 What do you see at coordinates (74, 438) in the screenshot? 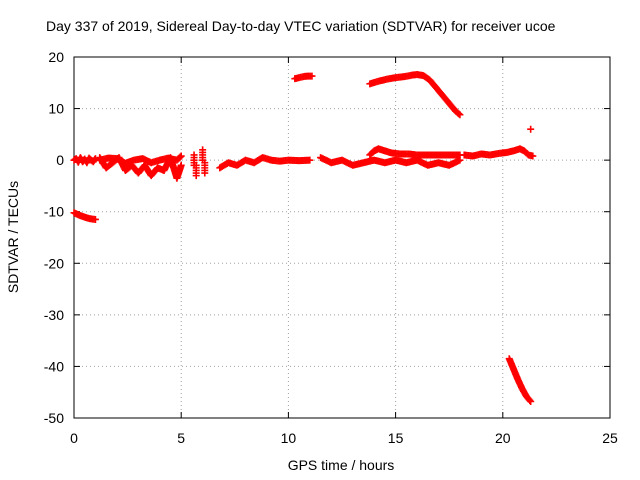
I see `x-tick-label: 0` at bounding box center [74, 438].